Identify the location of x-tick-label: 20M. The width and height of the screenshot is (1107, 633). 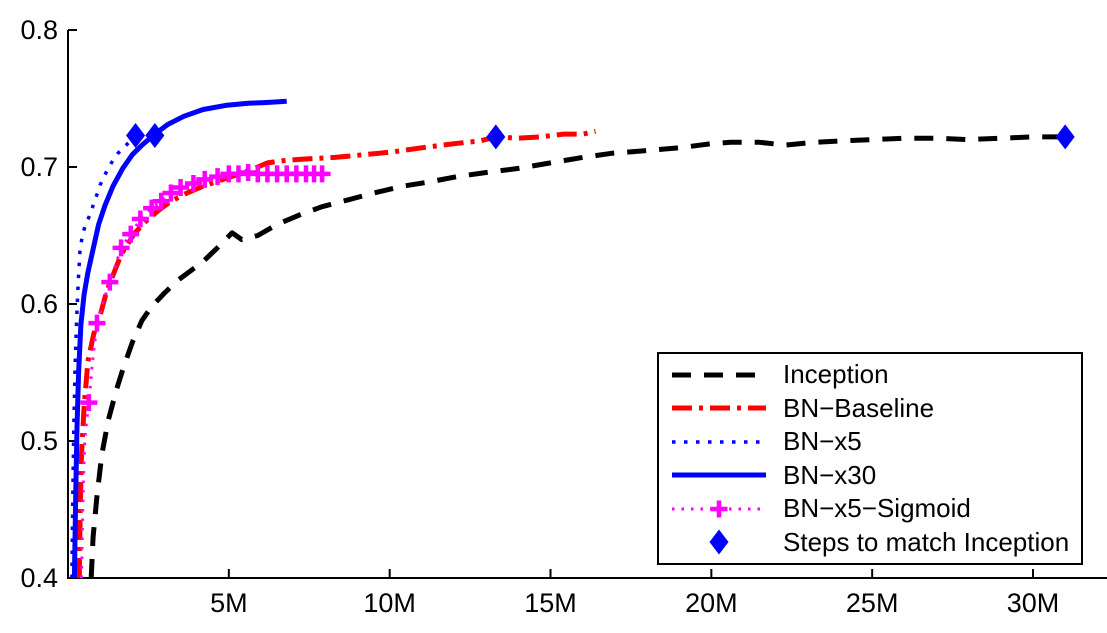
(711, 603).